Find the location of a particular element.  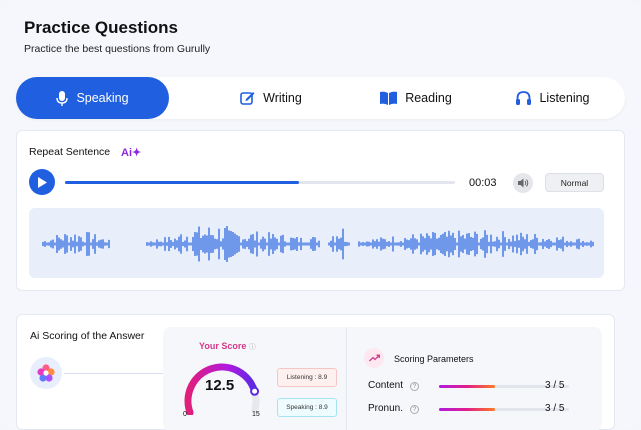

tab-speaking-label: Speaking is located at coordinates (102, 98).